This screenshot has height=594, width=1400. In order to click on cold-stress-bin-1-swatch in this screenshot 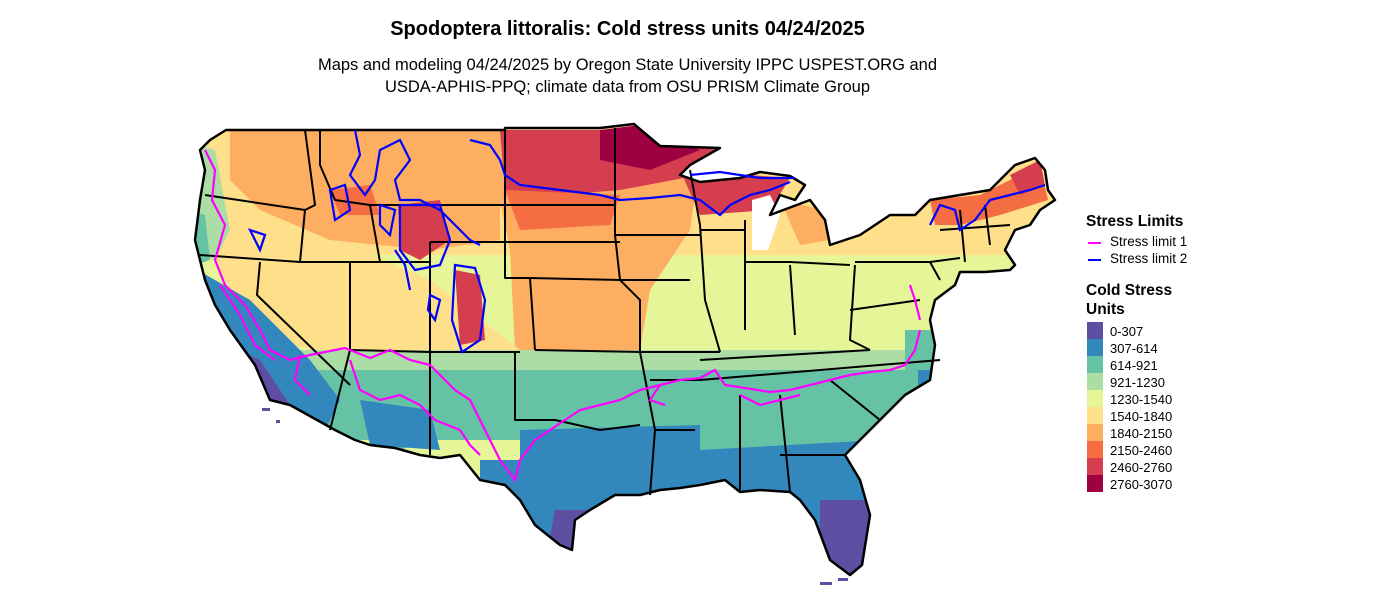, I will do `click(1095, 330)`.